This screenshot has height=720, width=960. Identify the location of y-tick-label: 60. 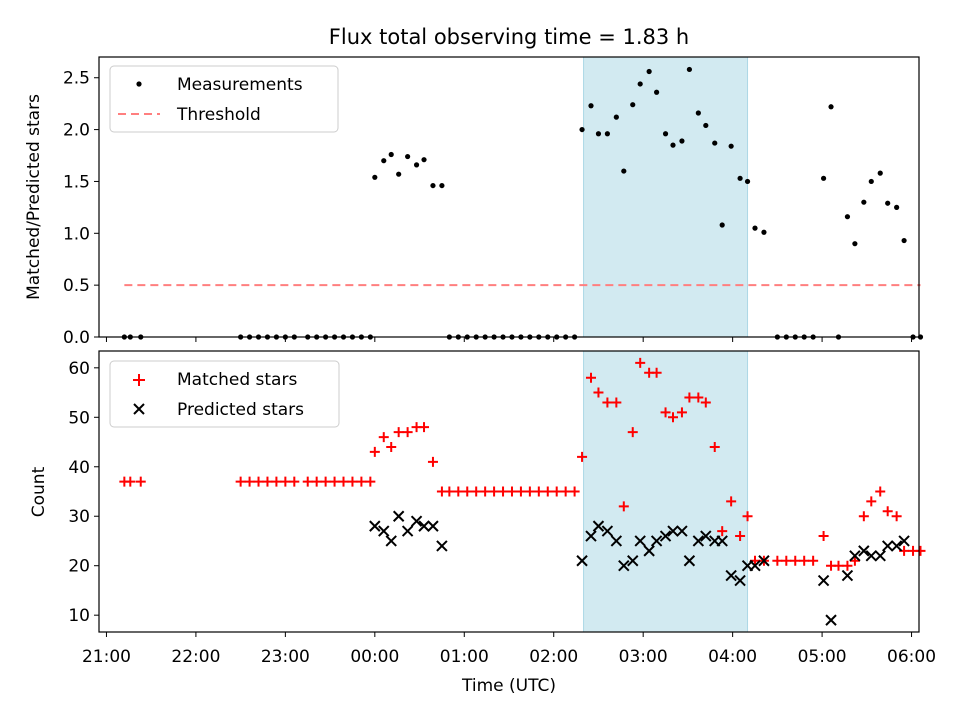
(79, 369).